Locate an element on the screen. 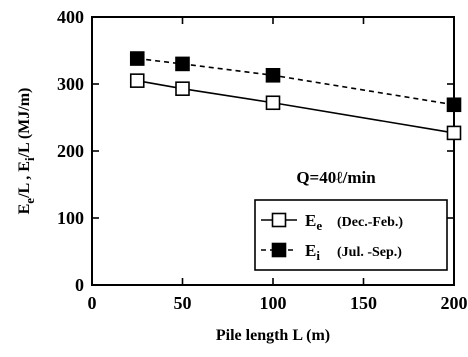 The height and width of the screenshot is (357, 468). y-axis-label-part: /L , is located at coordinates (24, 185).